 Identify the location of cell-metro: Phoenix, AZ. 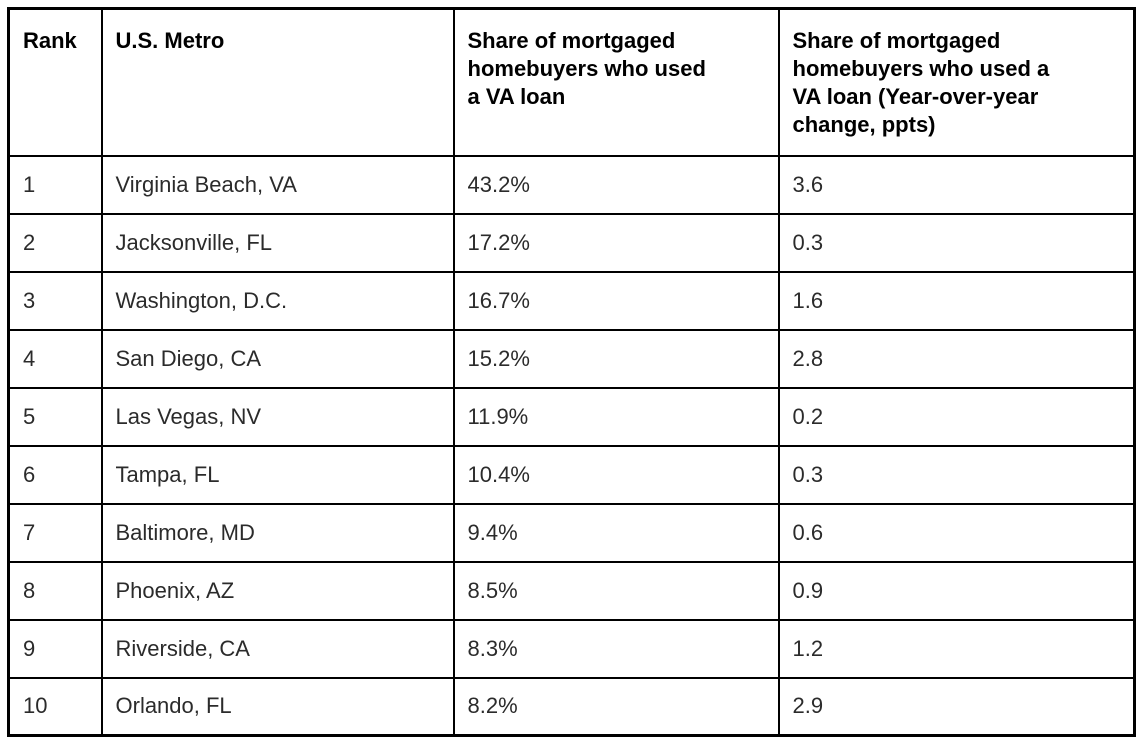
(277, 590).